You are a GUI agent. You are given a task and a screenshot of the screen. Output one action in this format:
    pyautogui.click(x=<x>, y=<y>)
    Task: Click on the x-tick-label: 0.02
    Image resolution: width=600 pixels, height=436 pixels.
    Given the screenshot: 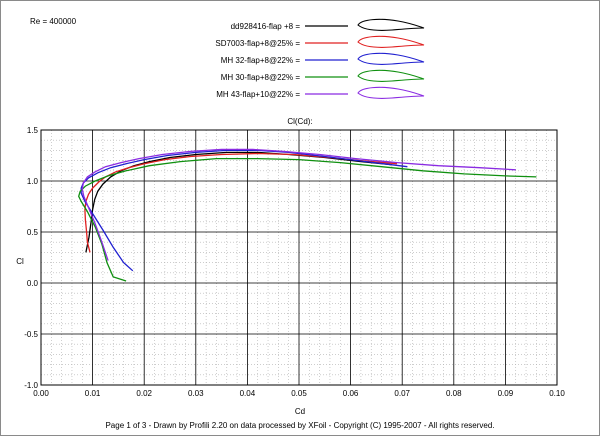 What is the action you would take?
    pyautogui.click(x=144, y=393)
    